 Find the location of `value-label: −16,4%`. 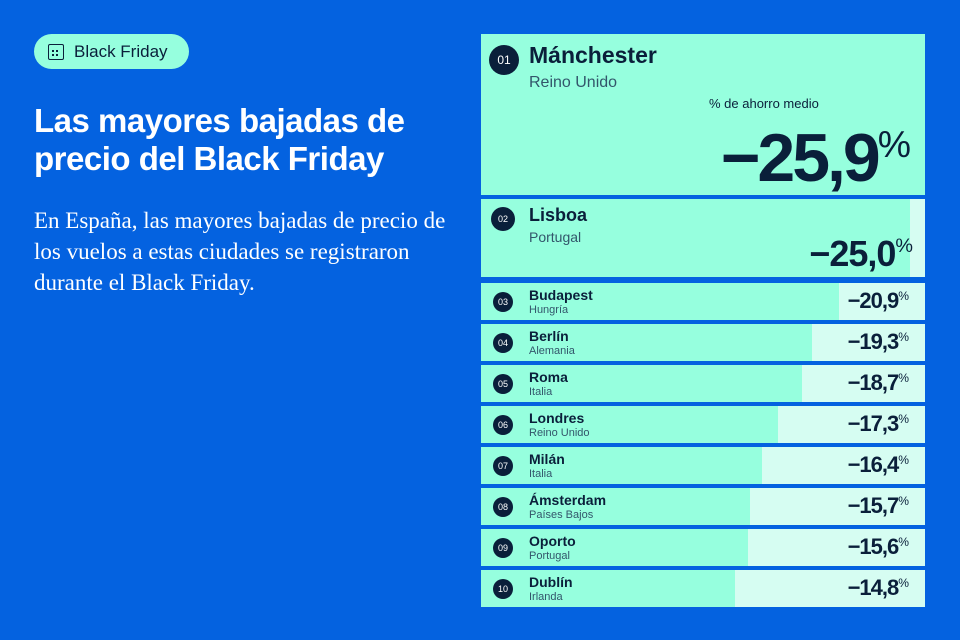

value-label: −16,4% is located at coordinates (878, 465).